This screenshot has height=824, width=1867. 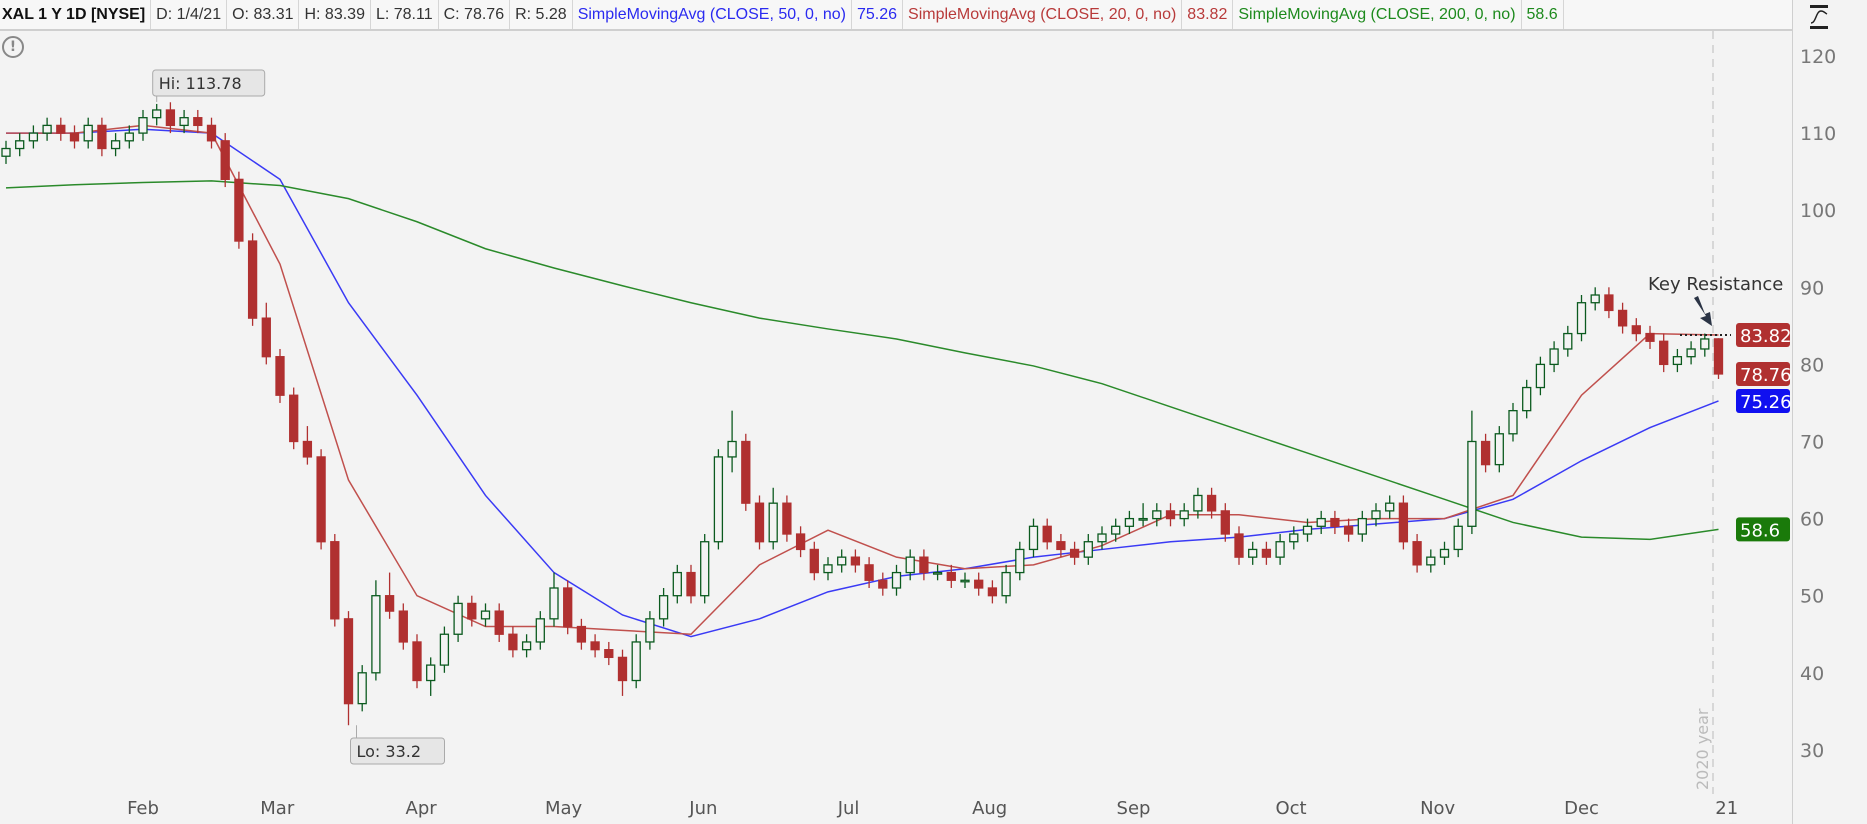 I want to click on x-tick-label: Oct, so click(x=1290, y=808).